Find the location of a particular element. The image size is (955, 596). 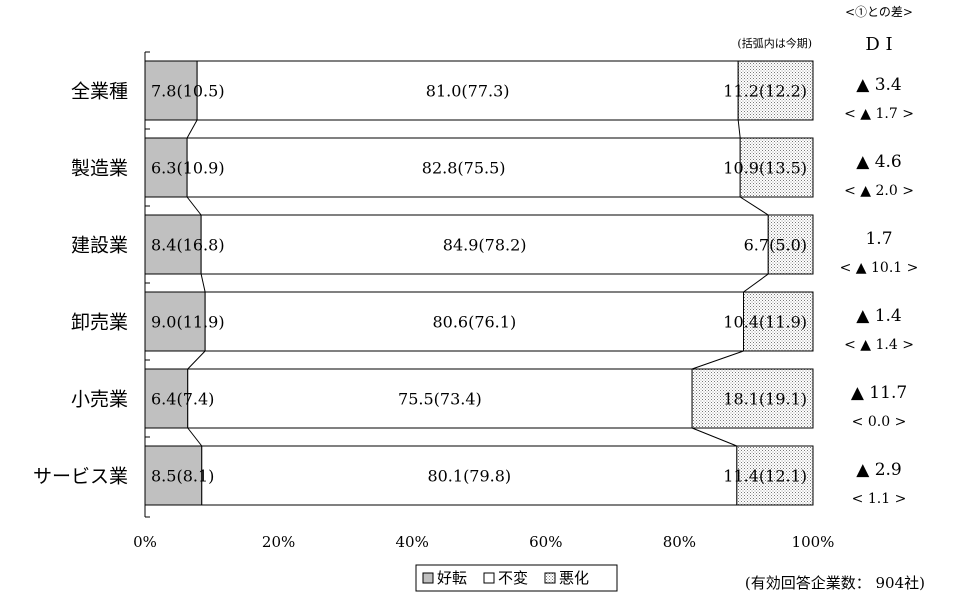

note-label: (括弧内は今期) is located at coordinates (774, 43).